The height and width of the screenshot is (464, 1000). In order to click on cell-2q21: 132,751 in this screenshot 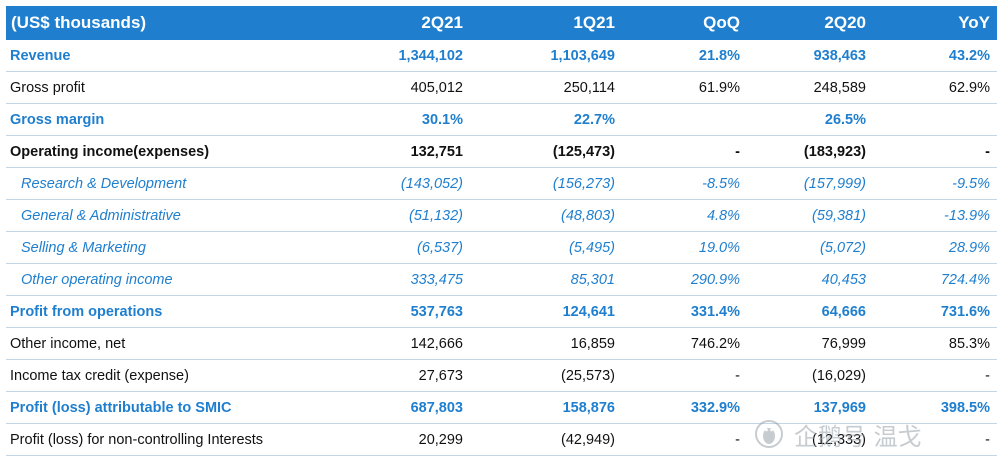, I will do `click(436, 151)`.